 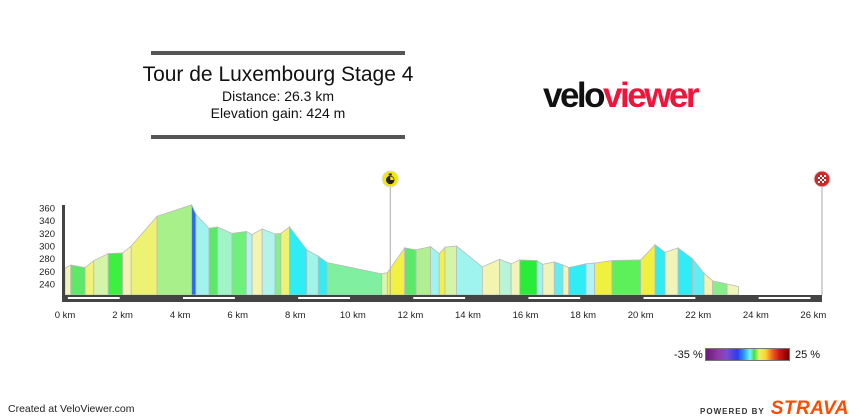 What do you see at coordinates (756, 315) in the screenshot?
I see `svg-text: 24 km` at bounding box center [756, 315].